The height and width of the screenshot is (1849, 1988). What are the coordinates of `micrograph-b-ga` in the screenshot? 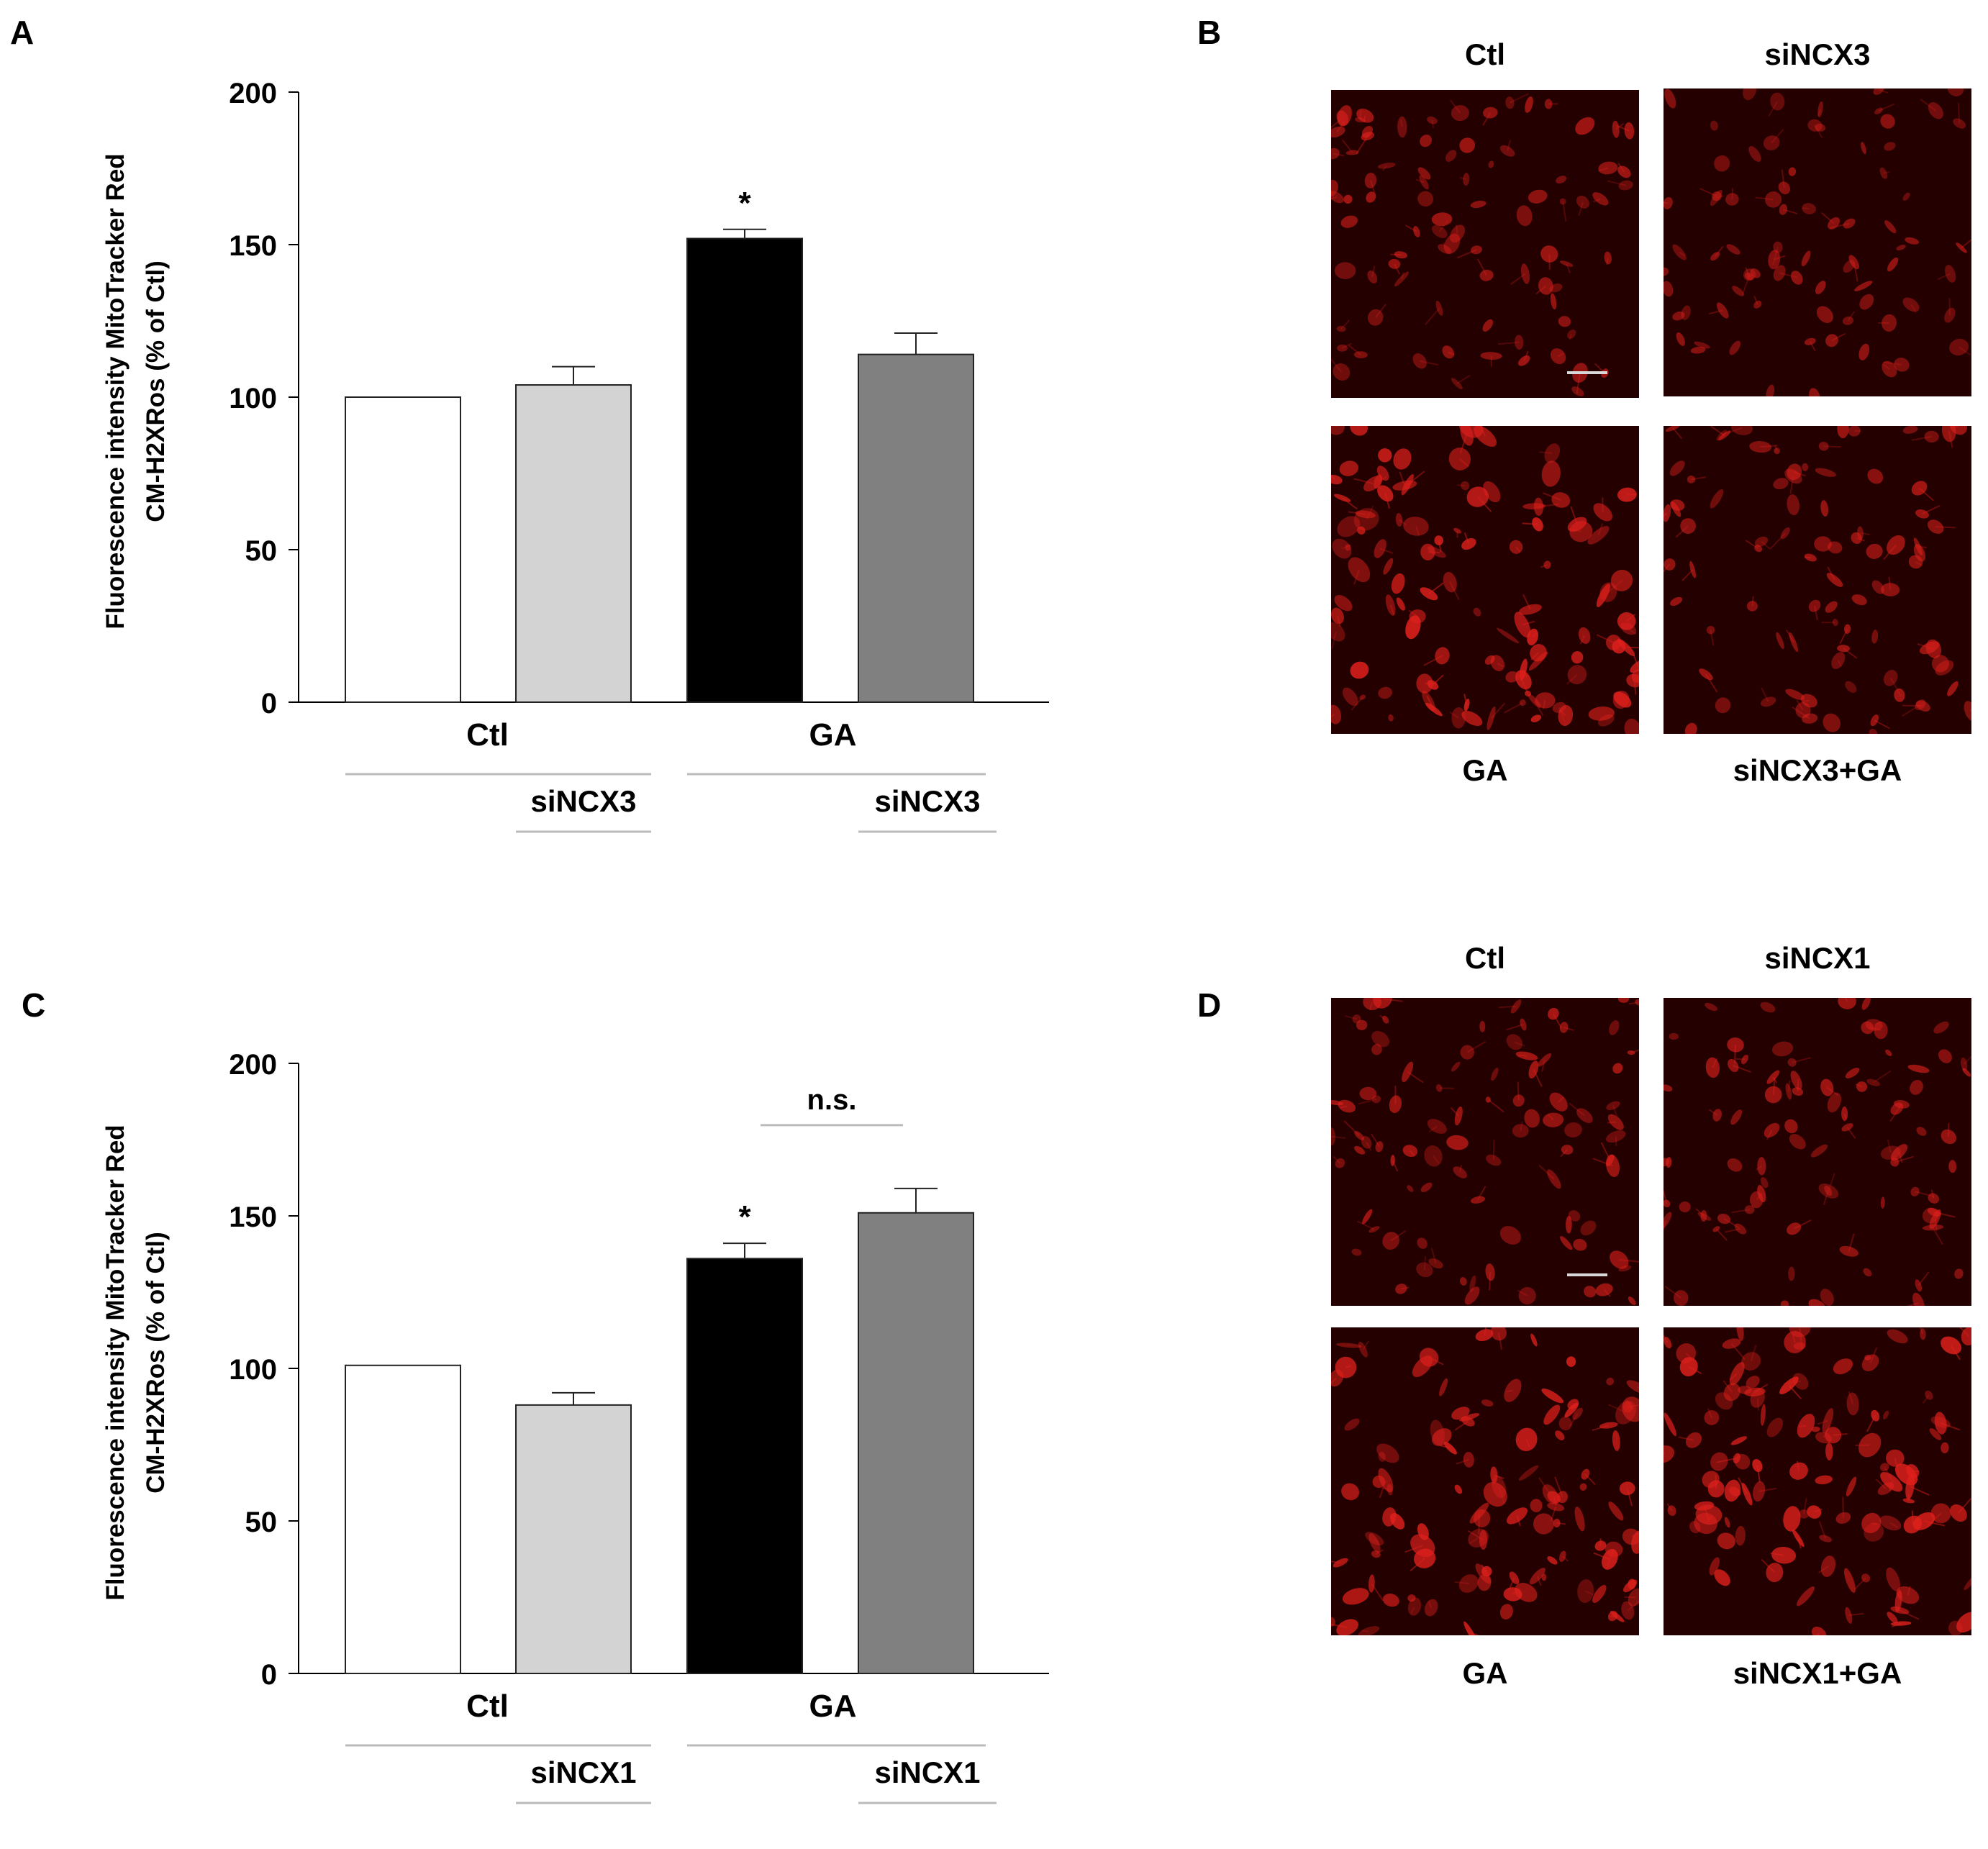 It's located at (1485, 580).